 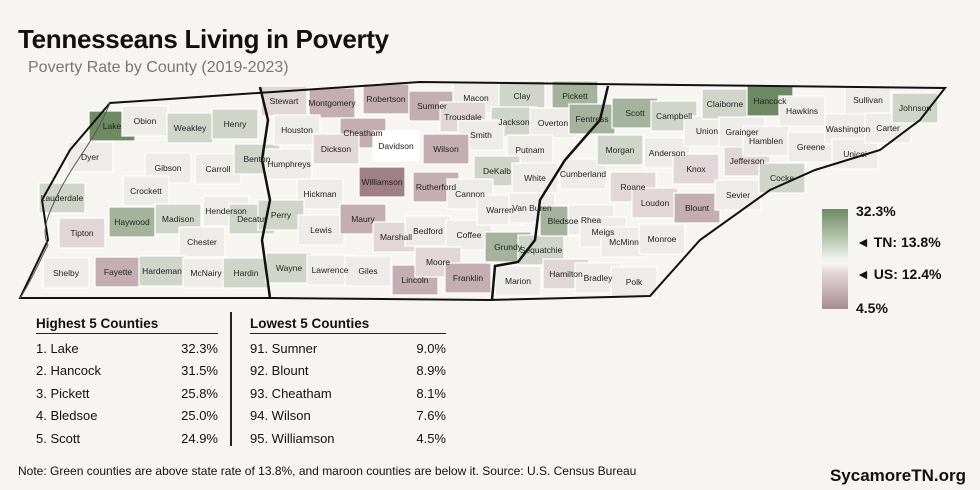 I want to click on county-label-carroll: Carroll, so click(x=217, y=169).